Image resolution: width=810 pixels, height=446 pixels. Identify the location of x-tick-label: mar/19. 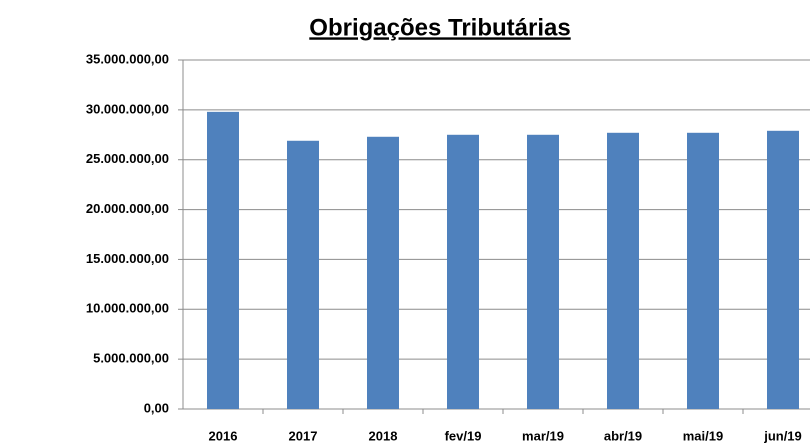
(543, 435).